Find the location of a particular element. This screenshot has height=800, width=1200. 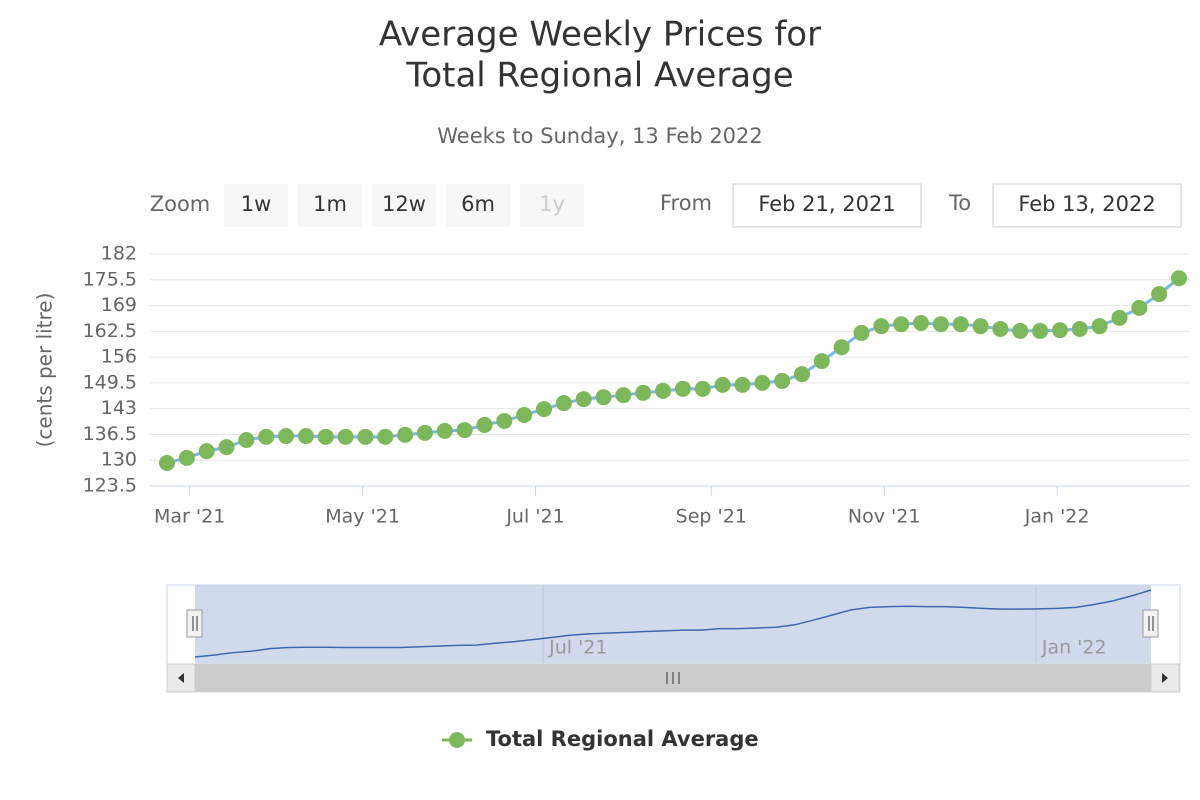

navigator-mask is located at coordinates (673, 624).